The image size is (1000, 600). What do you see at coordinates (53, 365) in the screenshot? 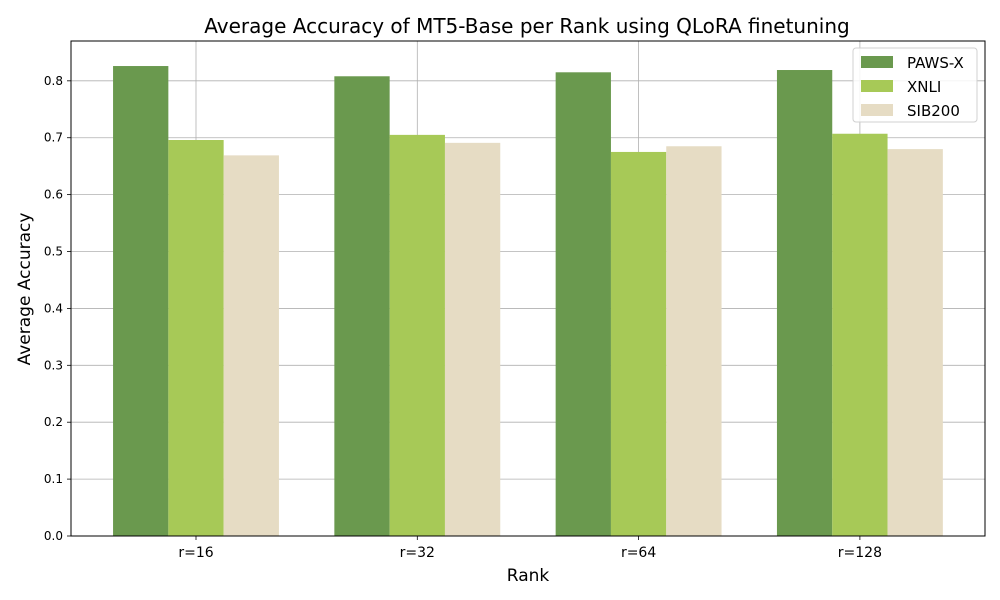
I see `y-tick-label: 0.3` at bounding box center [53, 365].